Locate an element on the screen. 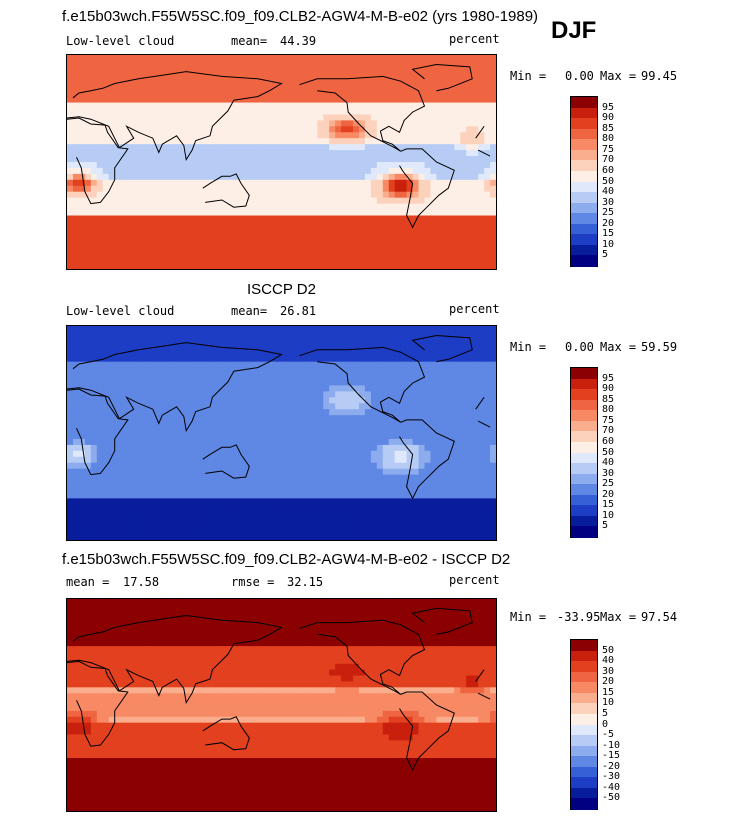 This screenshot has width=733, height=816. mean-value: 17.58 is located at coordinates (141, 582).